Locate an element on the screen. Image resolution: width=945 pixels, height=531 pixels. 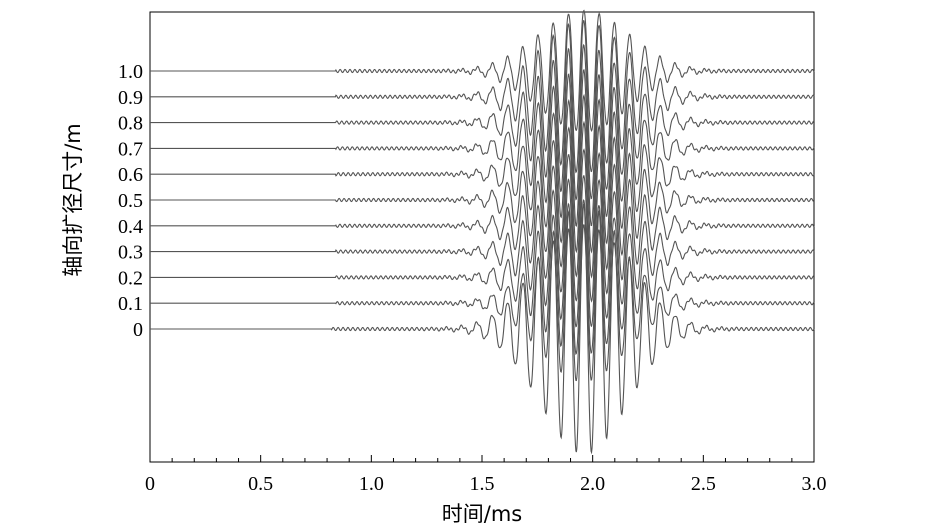
x-tick-label: 2.0 is located at coordinates (592, 484).